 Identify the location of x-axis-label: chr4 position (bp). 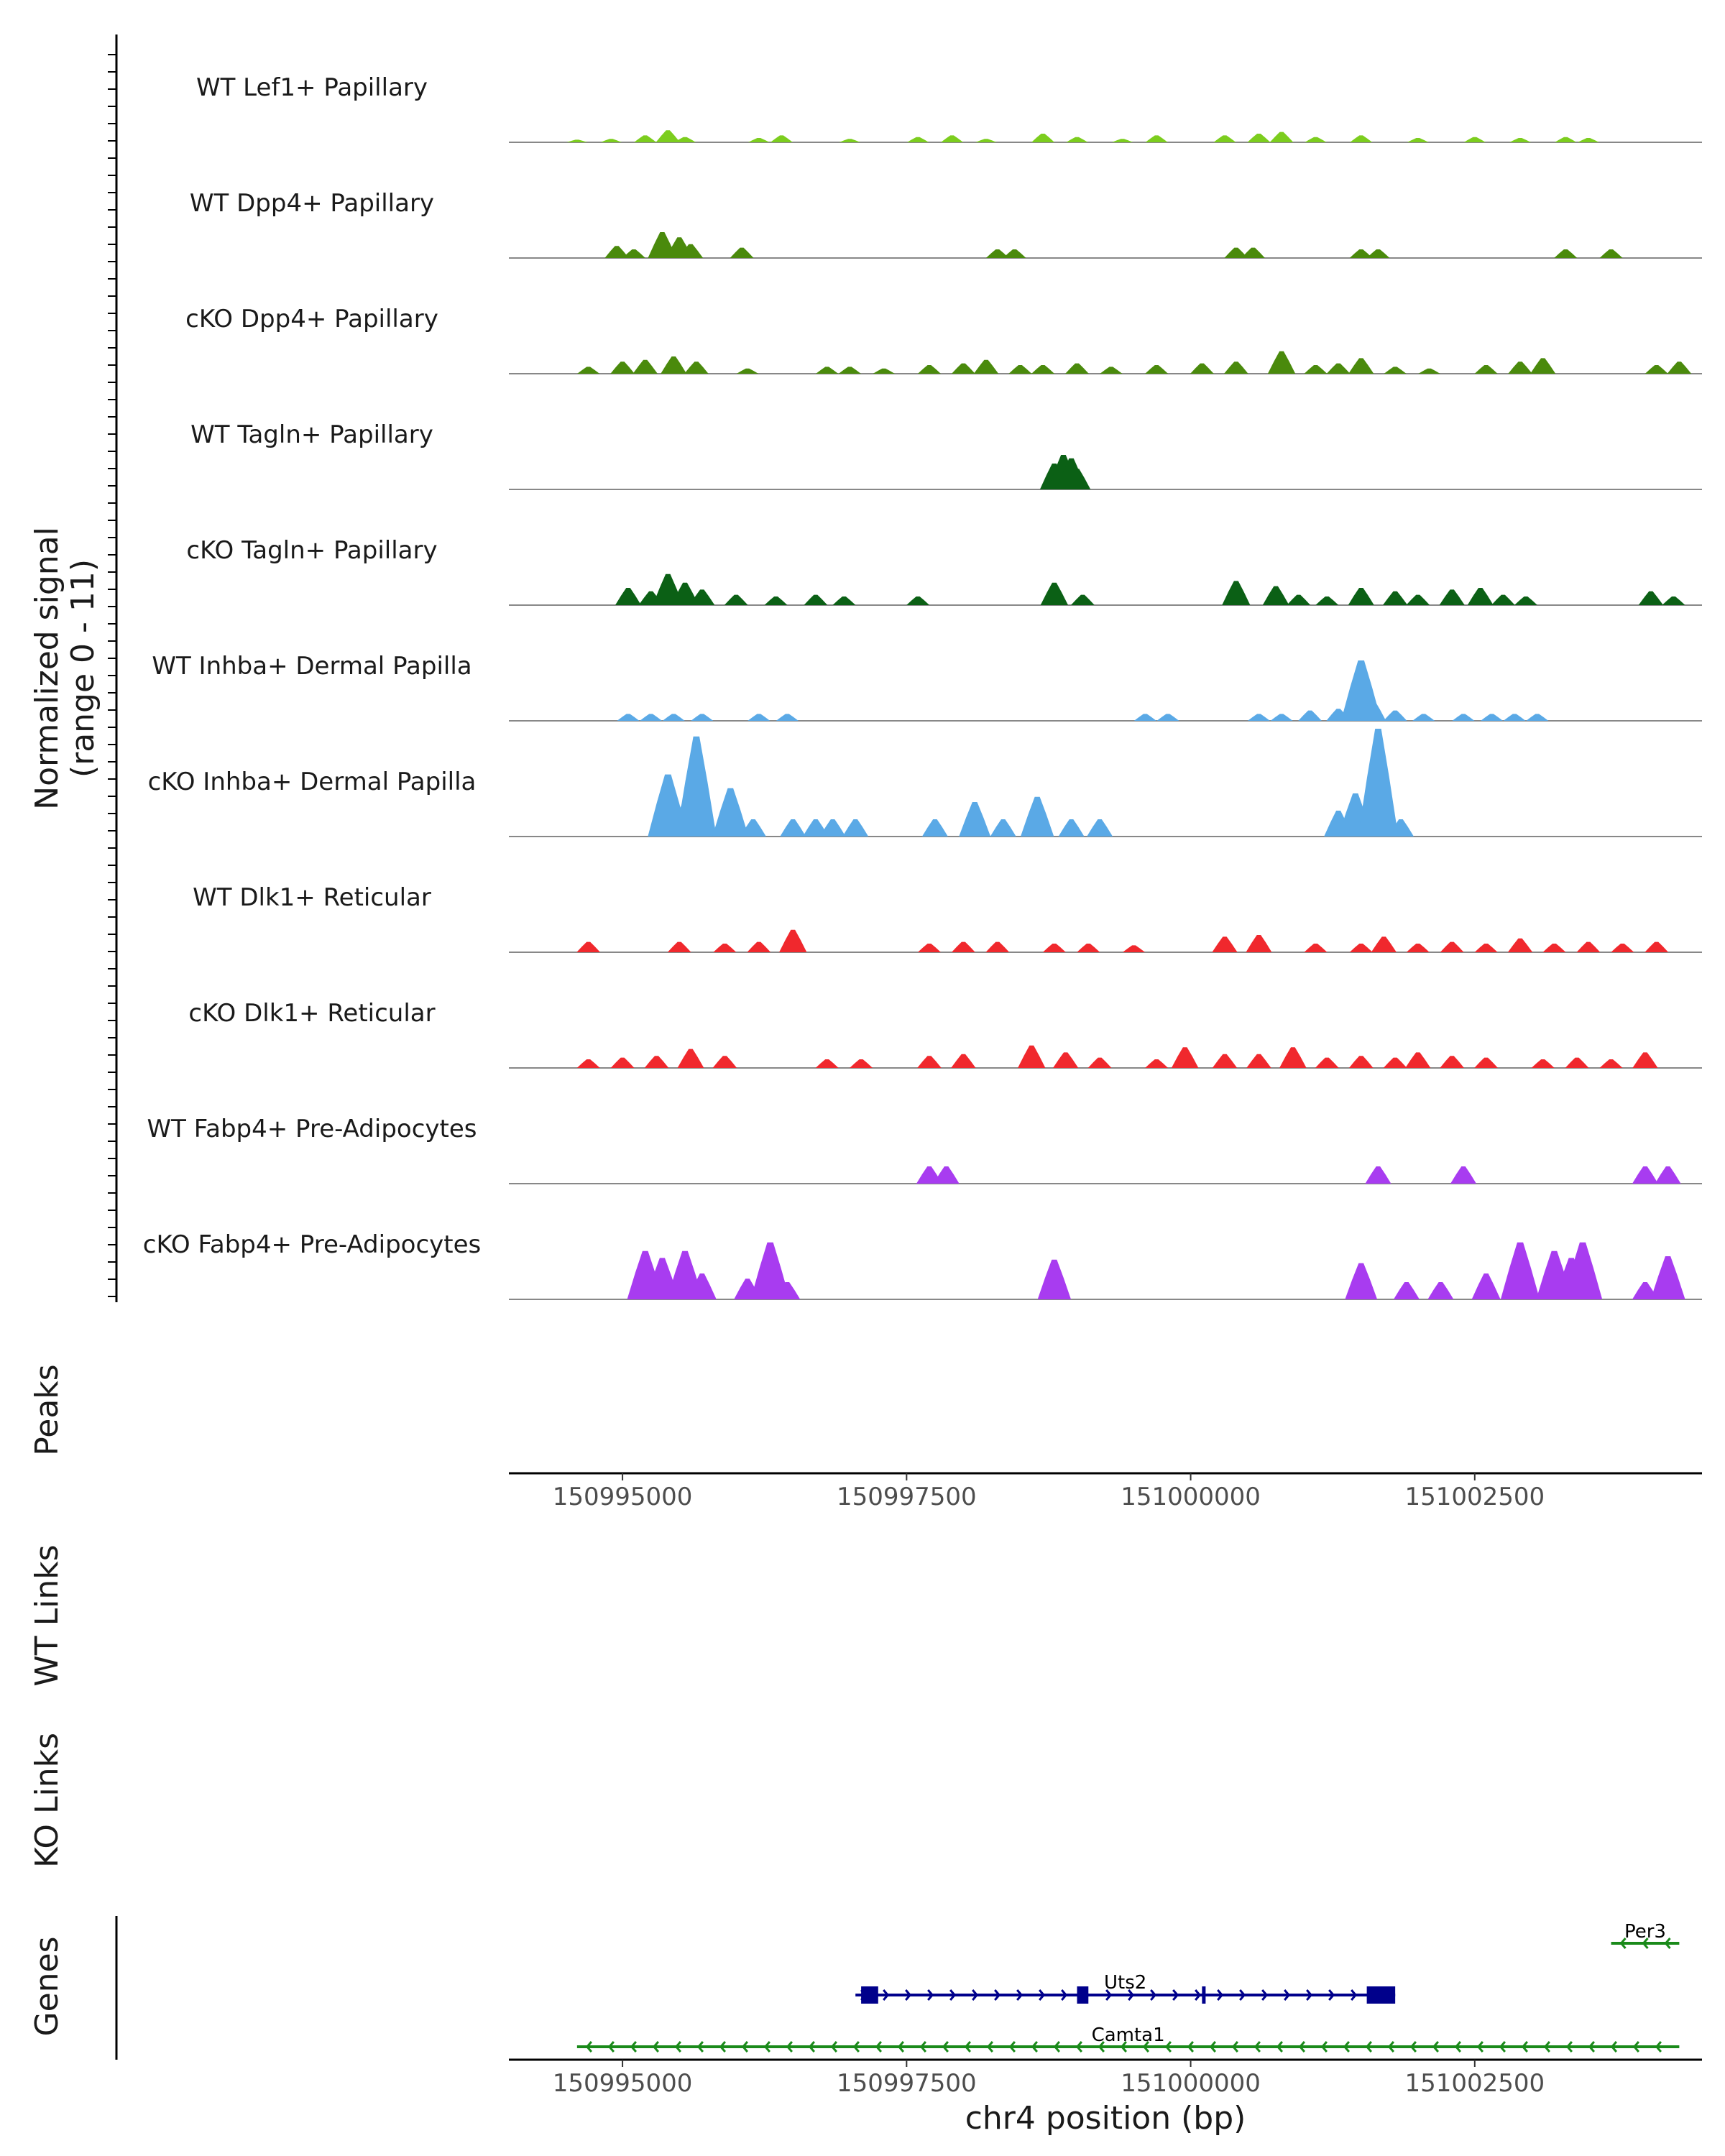
(1105, 2118).